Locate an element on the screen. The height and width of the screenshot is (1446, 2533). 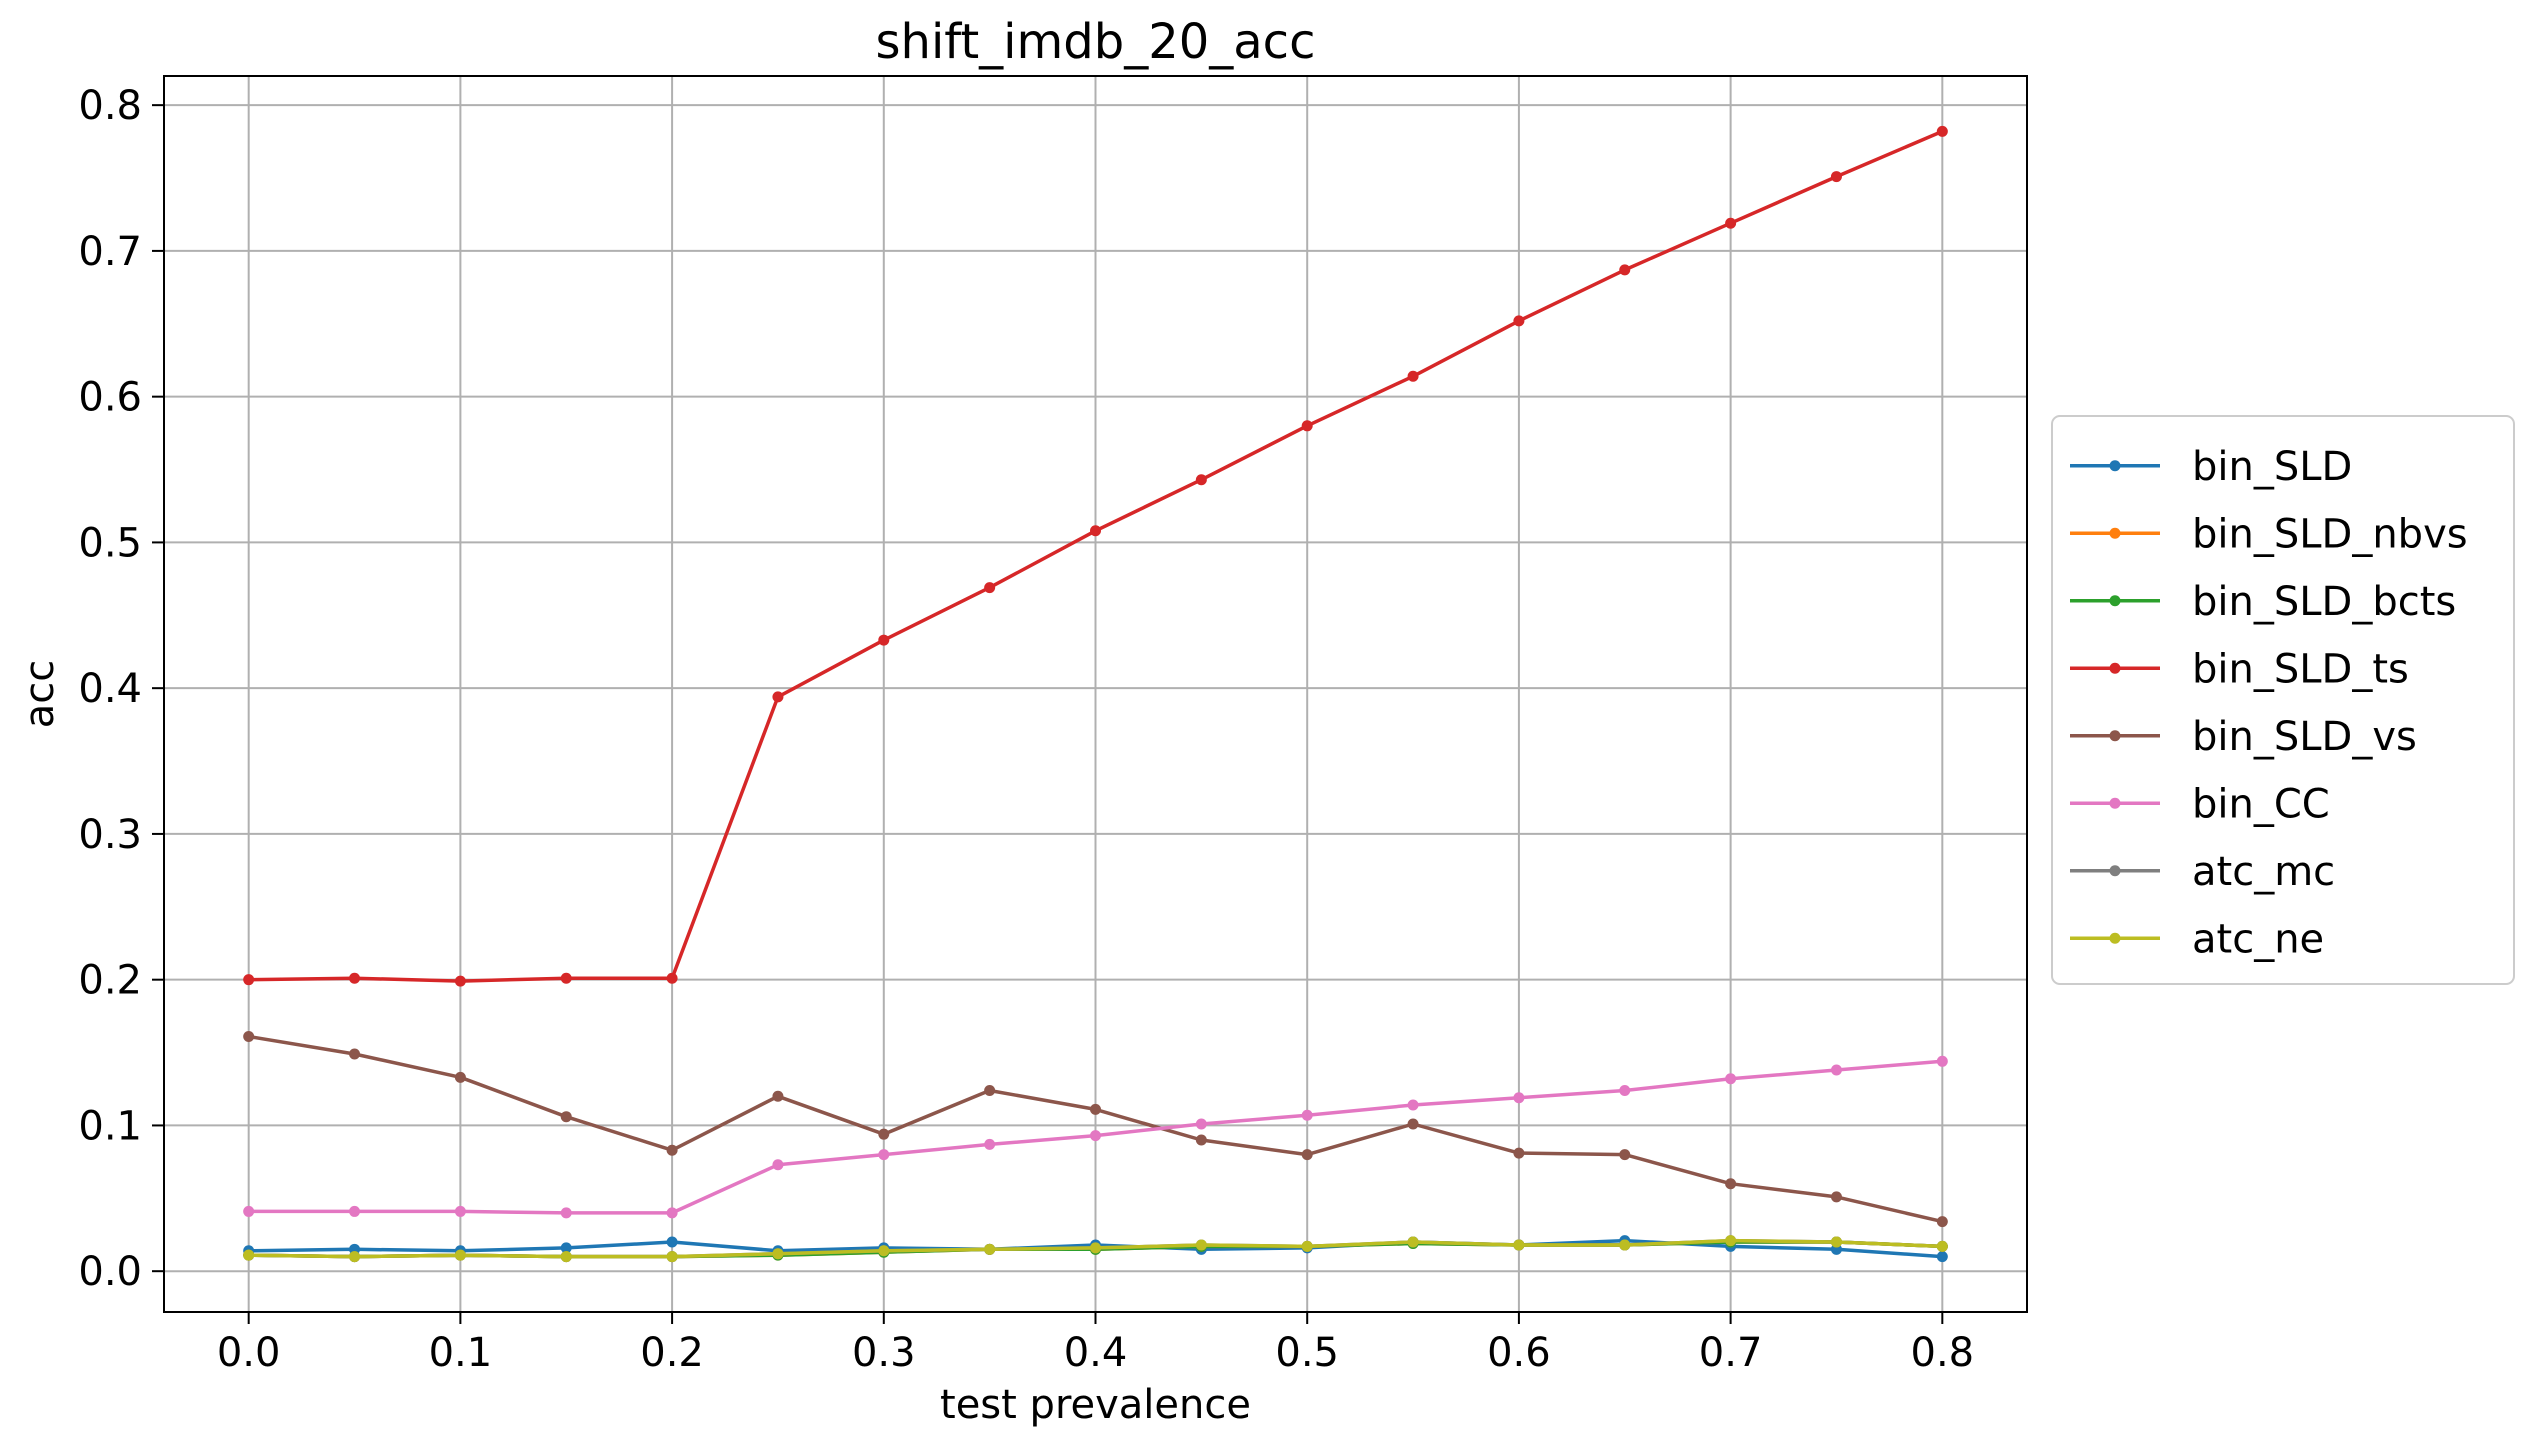
x-tick-label: 0.0 is located at coordinates (249, 1353).